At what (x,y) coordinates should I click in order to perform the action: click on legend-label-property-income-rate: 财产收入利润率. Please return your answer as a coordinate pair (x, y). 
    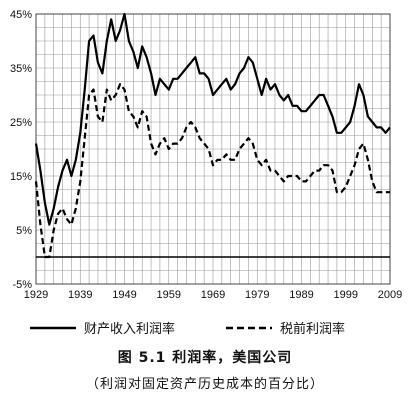
    Looking at the image, I should click on (130, 329).